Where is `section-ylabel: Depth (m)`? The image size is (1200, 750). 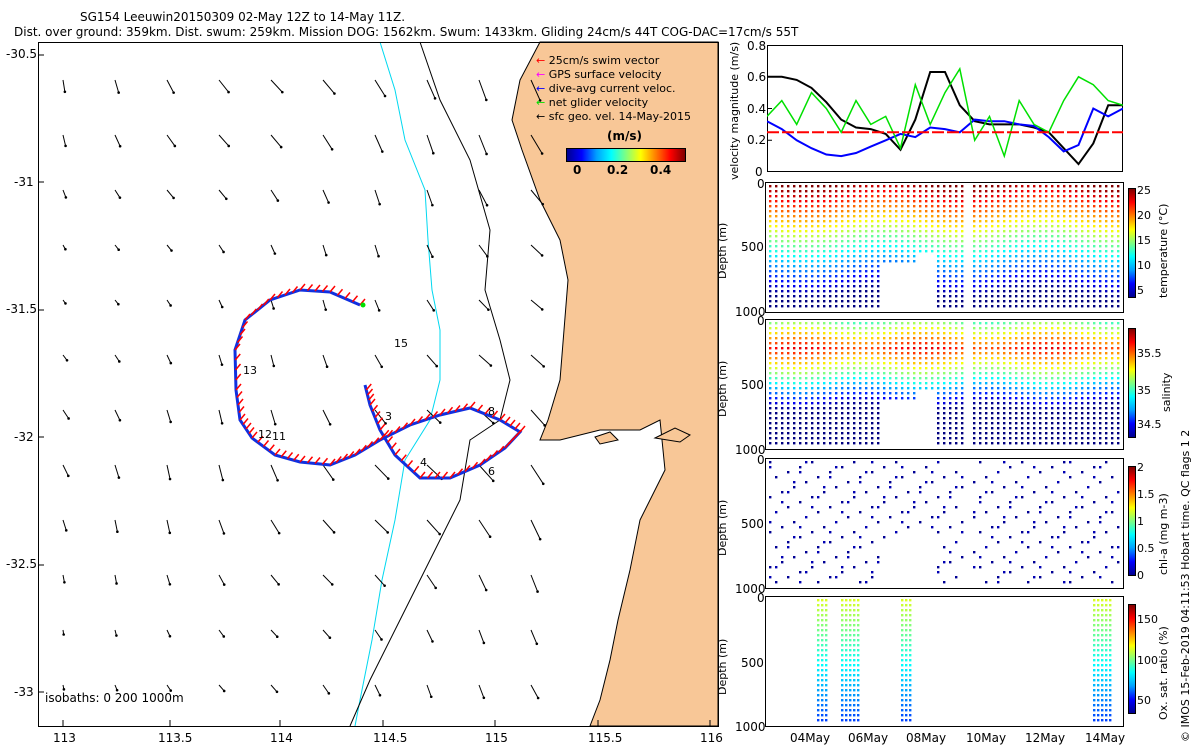
section-ylabel: Depth (m) is located at coordinates (722, 250).